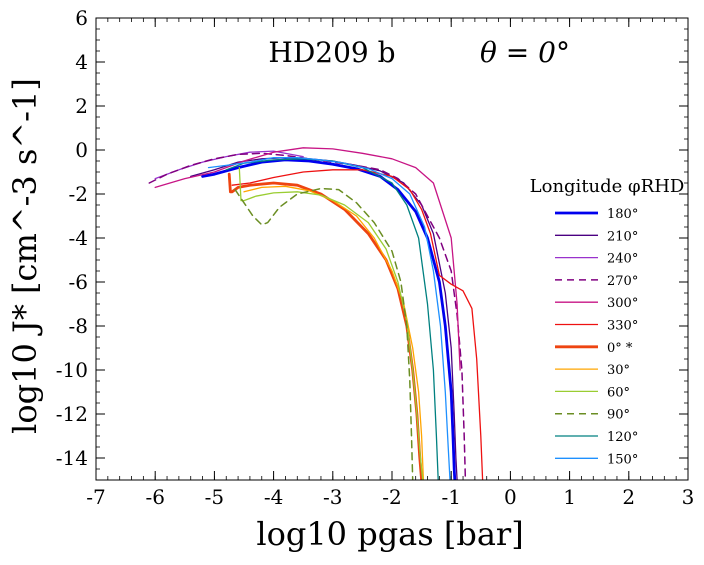  Describe the element at coordinates (450, 497) in the screenshot. I see `x-tick-label: -1` at that location.